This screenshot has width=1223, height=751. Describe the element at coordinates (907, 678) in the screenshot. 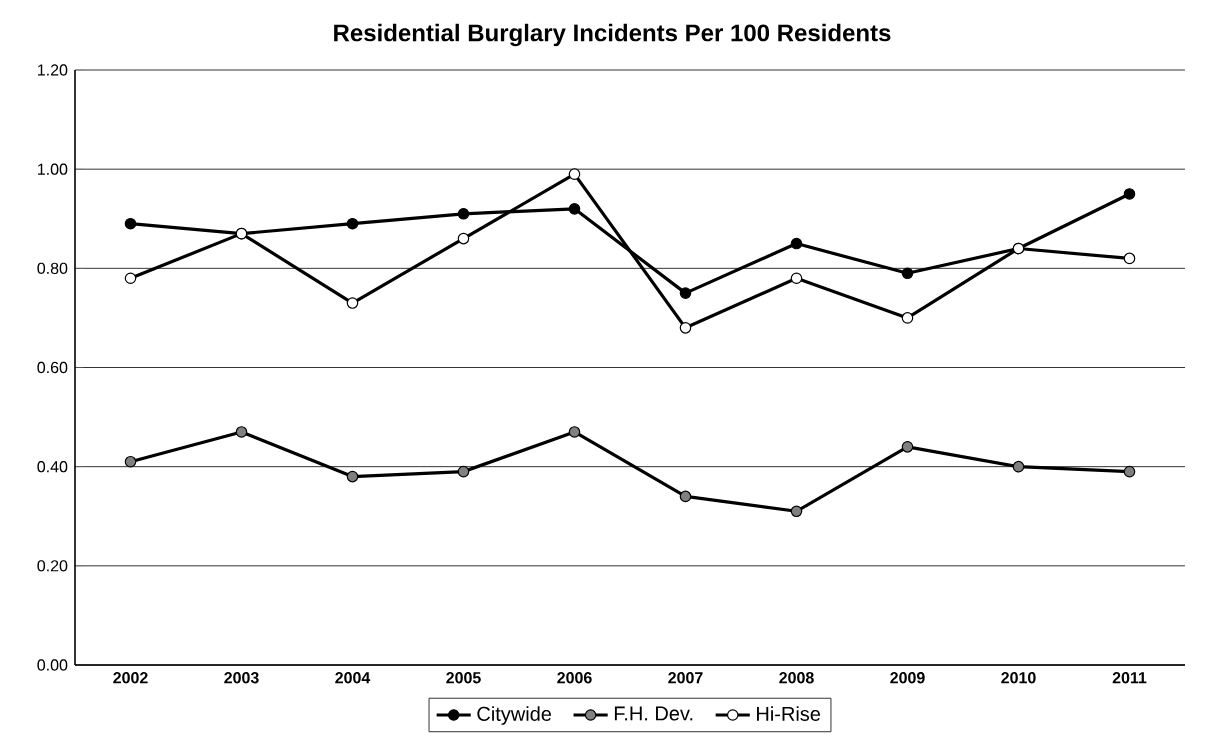

I see `x-tick-label: 2009` at that location.